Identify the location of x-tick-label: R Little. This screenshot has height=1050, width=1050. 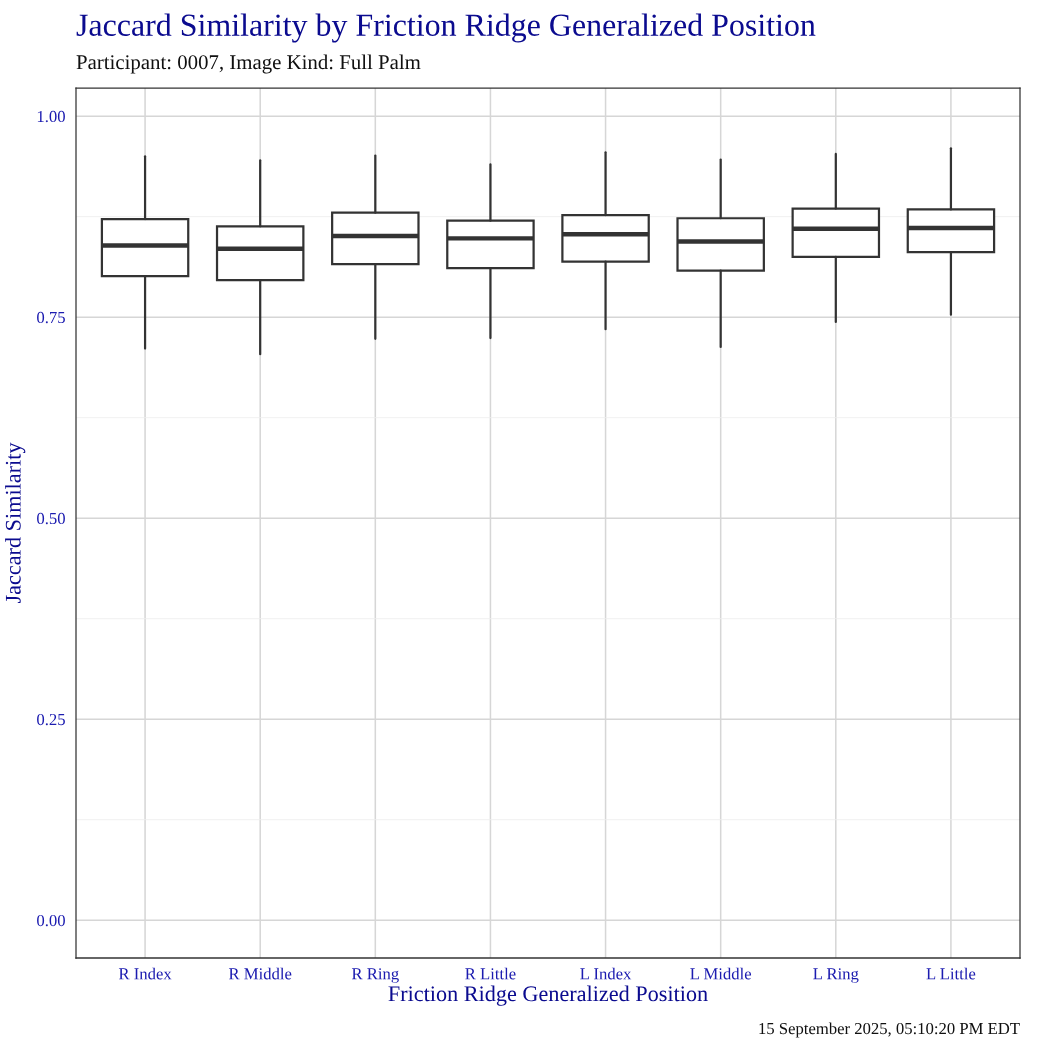
(490, 973).